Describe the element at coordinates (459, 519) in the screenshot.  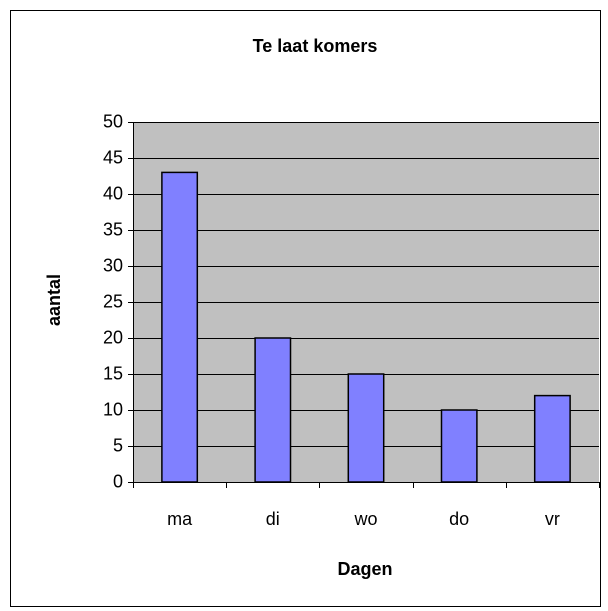
I see `x-tick-label: do` at that location.